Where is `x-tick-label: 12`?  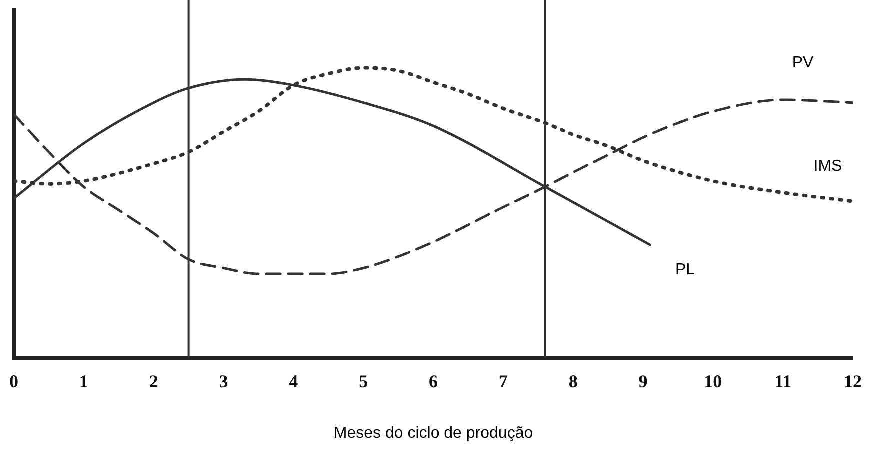 x-tick-label: 12 is located at coordinates (853, 382).